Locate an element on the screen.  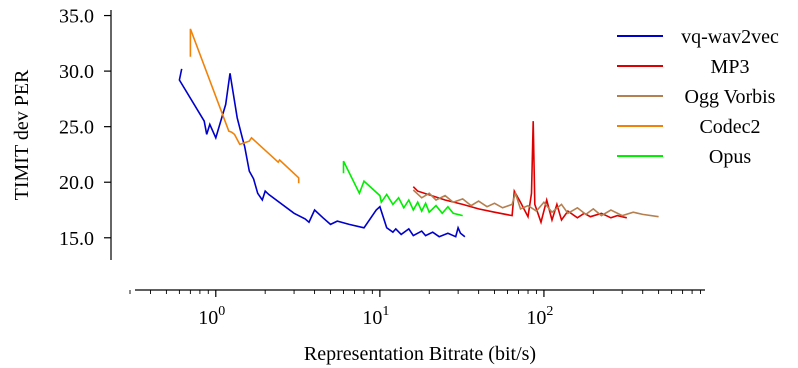
series-line-opus is located at coordinates (402, 188).